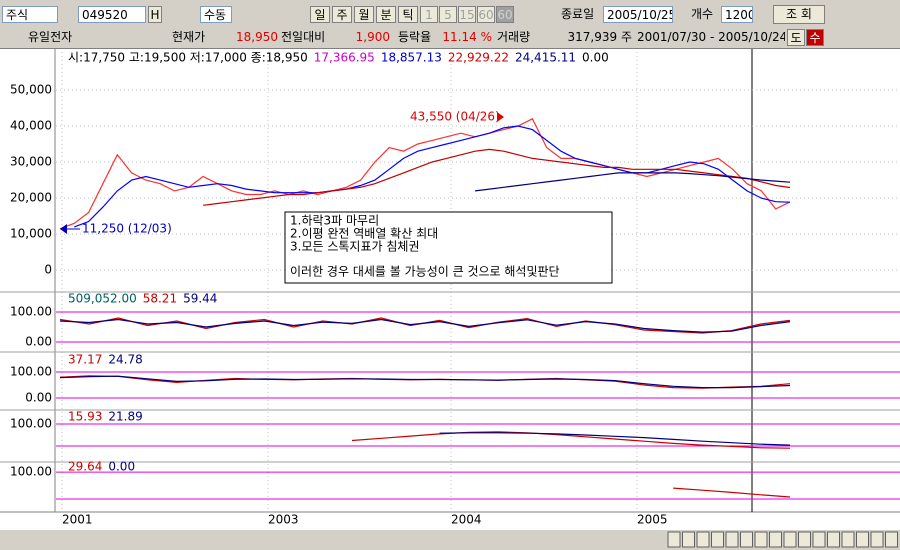 Image resolution: width=900 pixels, height=550 pixels. Describe the element at coordinates (386, 14) in the screenshot. I see `period-button: 분` at that location.